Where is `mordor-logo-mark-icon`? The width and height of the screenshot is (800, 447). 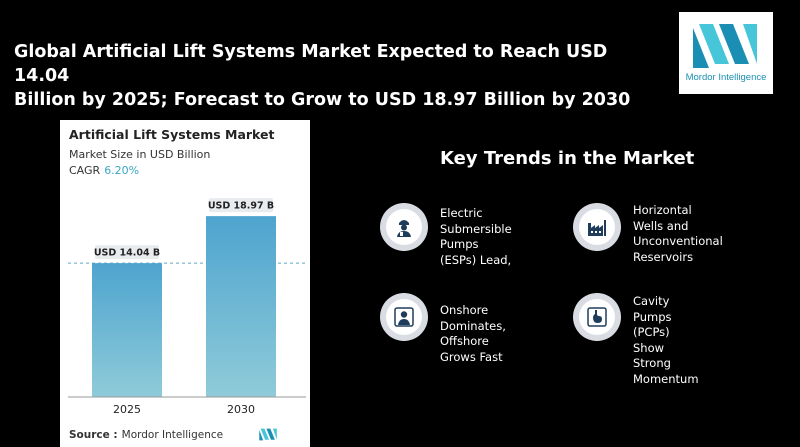
mordor-logo-mark-icon is located at coordinates (725, 46).